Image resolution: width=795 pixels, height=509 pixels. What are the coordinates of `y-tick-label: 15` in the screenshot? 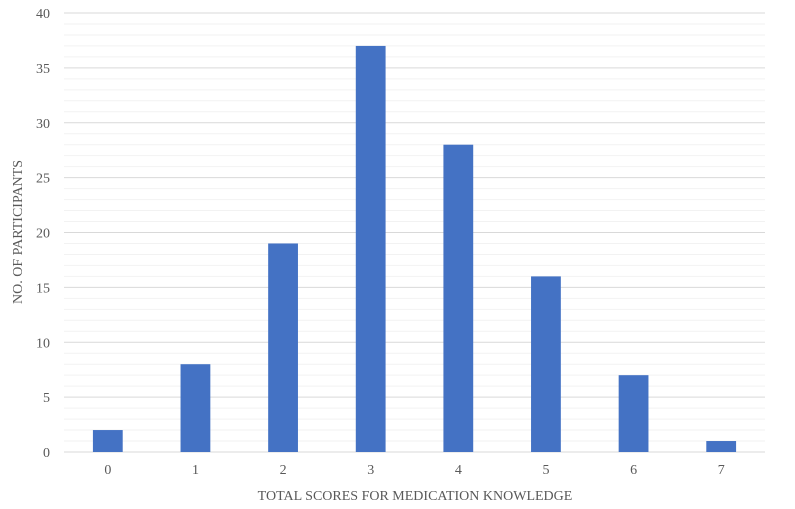 It's located at (43, 288).